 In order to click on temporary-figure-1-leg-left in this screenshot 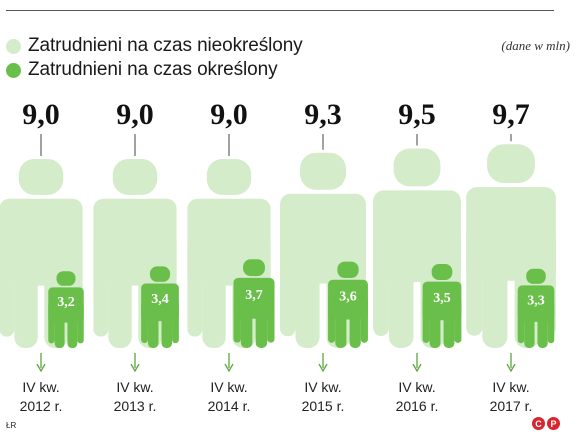, I will do `click(153, 328)`.